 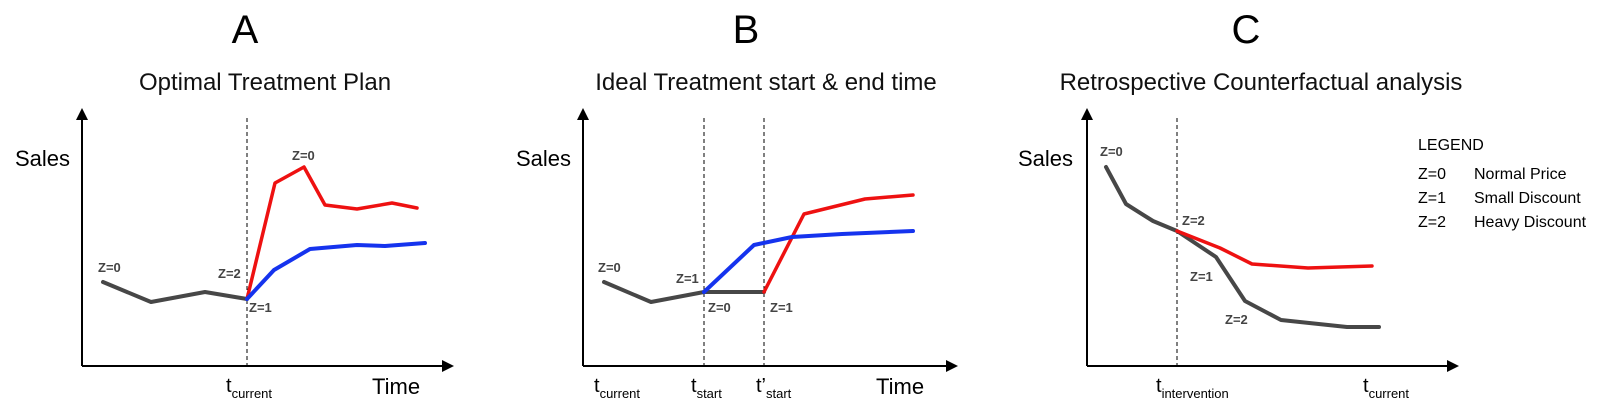 What do you see at coordinates (332, 233) in the screenshot?
I see `panel-a-red-line` at bounding box center [332, 233].